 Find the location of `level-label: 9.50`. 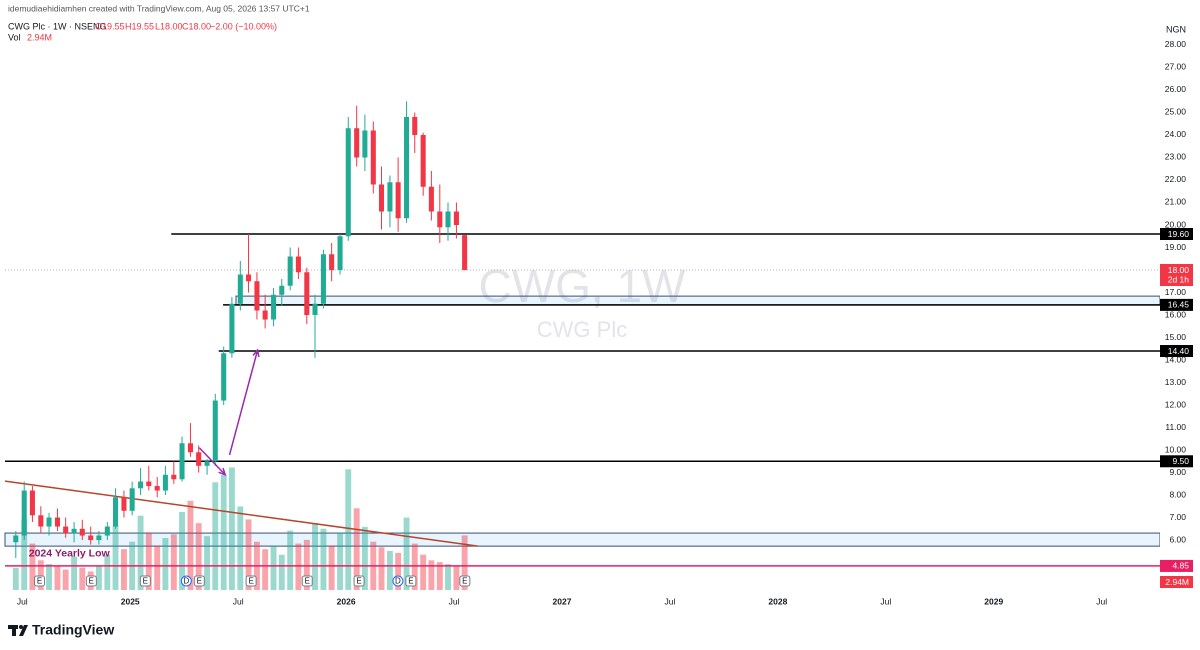

level-label: 9.50 is located at coordinates (1180, 461).